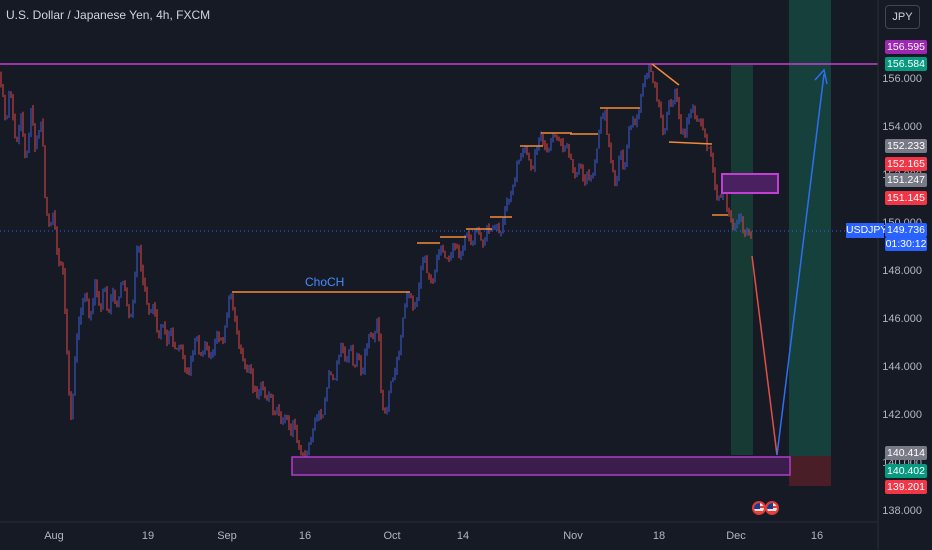 This screenshot has height=550, width=932. Describe the element at coordinates (906, 244) in the screenshot. I see `countdown-label: 01:30:12` at that location.